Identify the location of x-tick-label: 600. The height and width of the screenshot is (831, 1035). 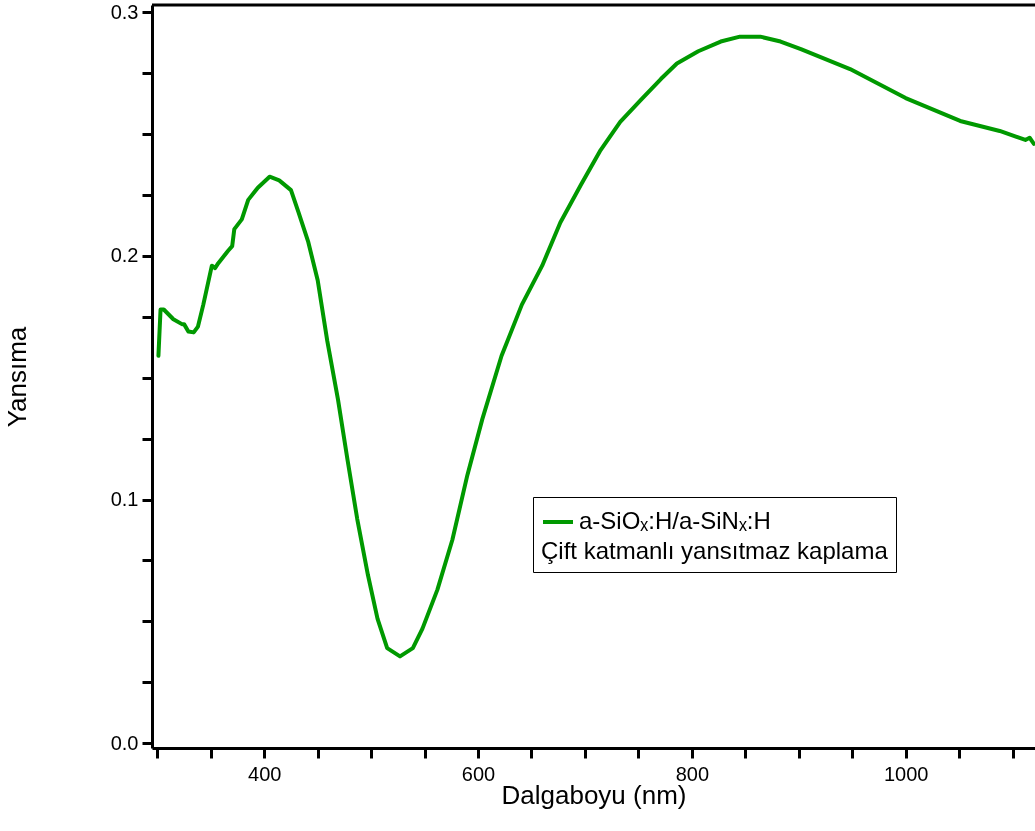
(478, 773).